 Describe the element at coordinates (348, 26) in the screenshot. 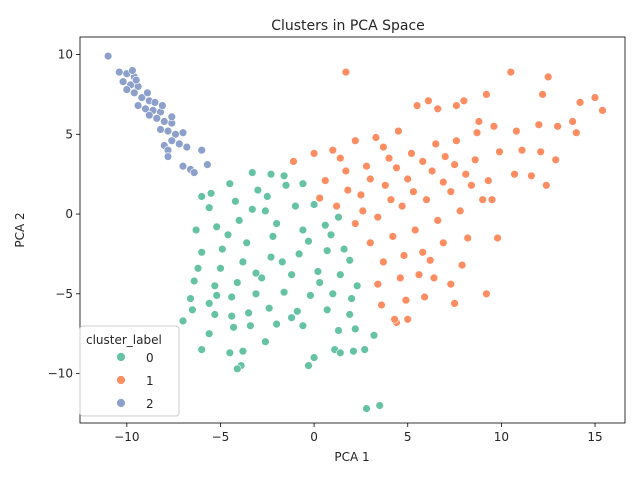

I see `chart-title: Clusters in PCA Space` at that location.